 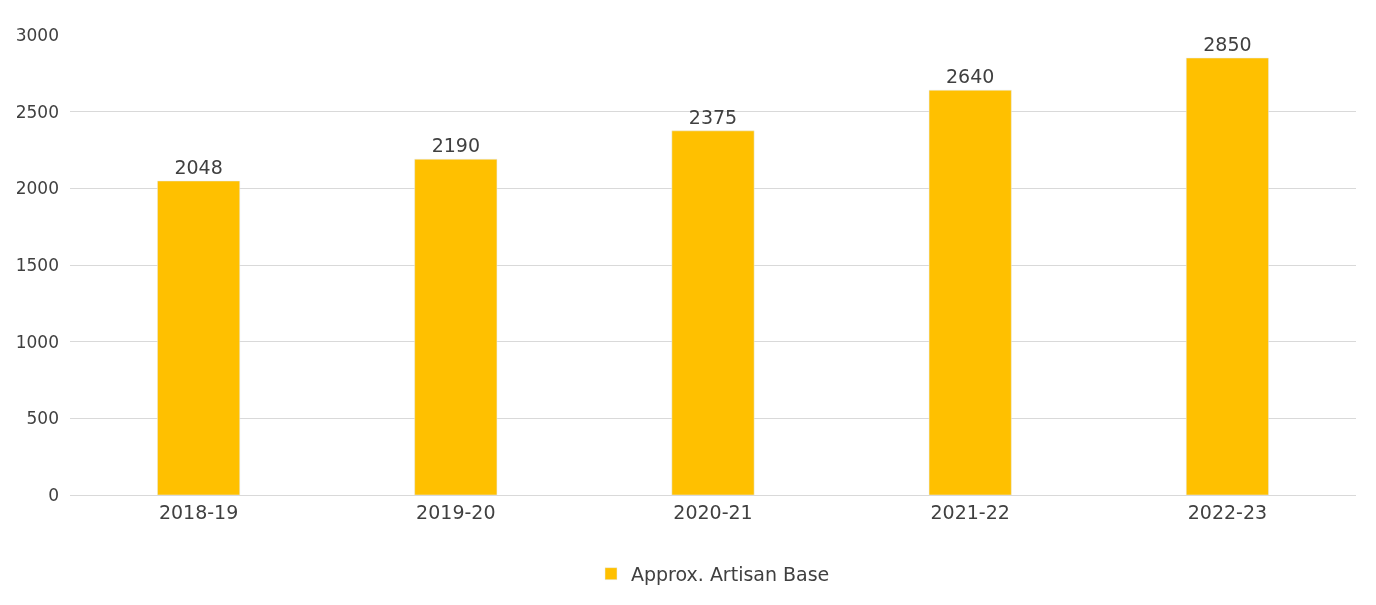 What do you see at coordinates (37, 188) in the screenshot?
I see `y-tick-label: 2000` at bounding box center [37, 188].